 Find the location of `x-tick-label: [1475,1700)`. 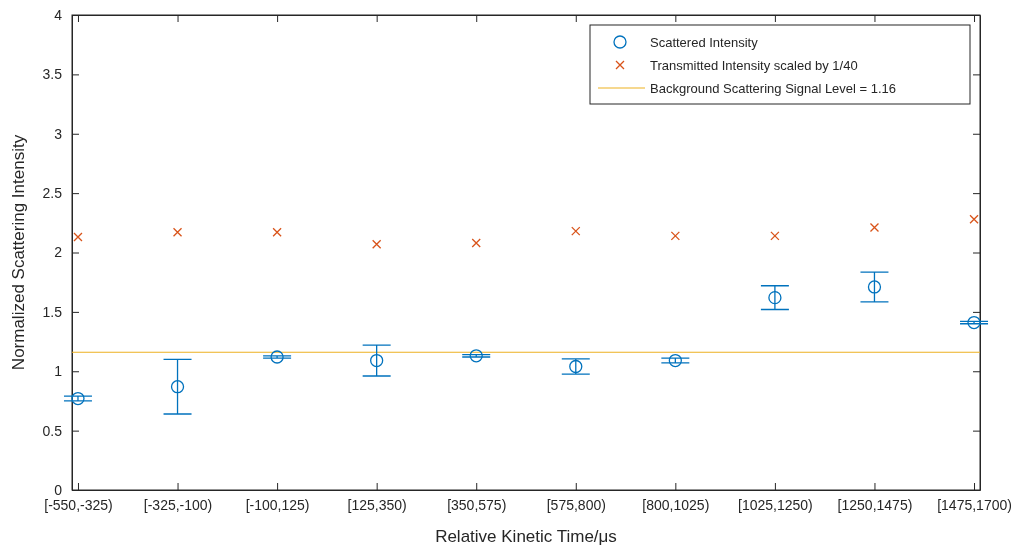

x-tick-label: [1475,1700) is located at coordinates (974, 504).